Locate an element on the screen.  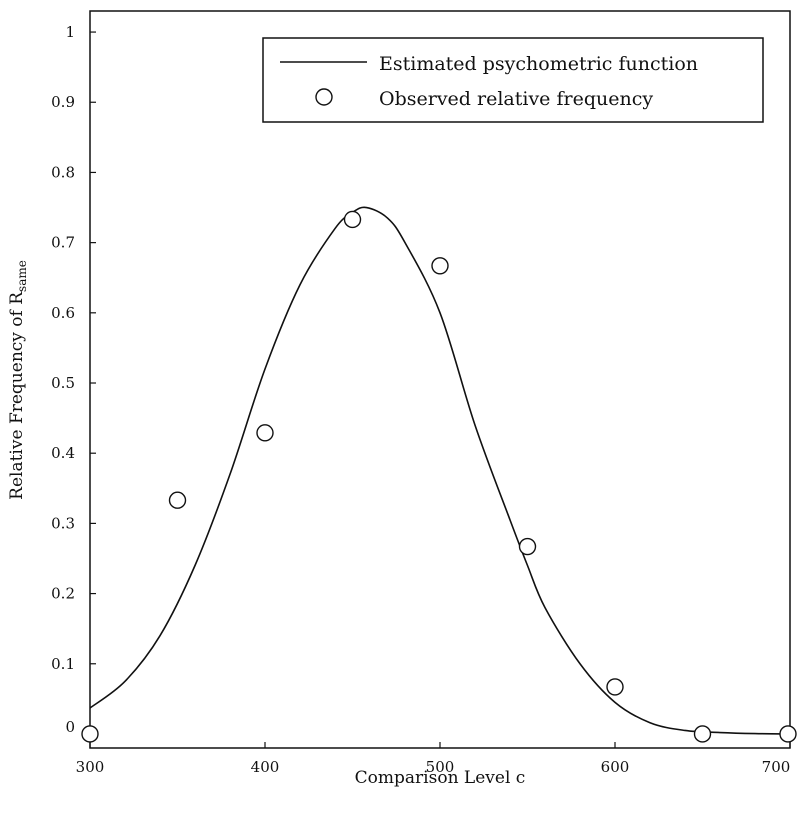
x-axis-label: Comparison Level c is located at coordinates (440, 778).